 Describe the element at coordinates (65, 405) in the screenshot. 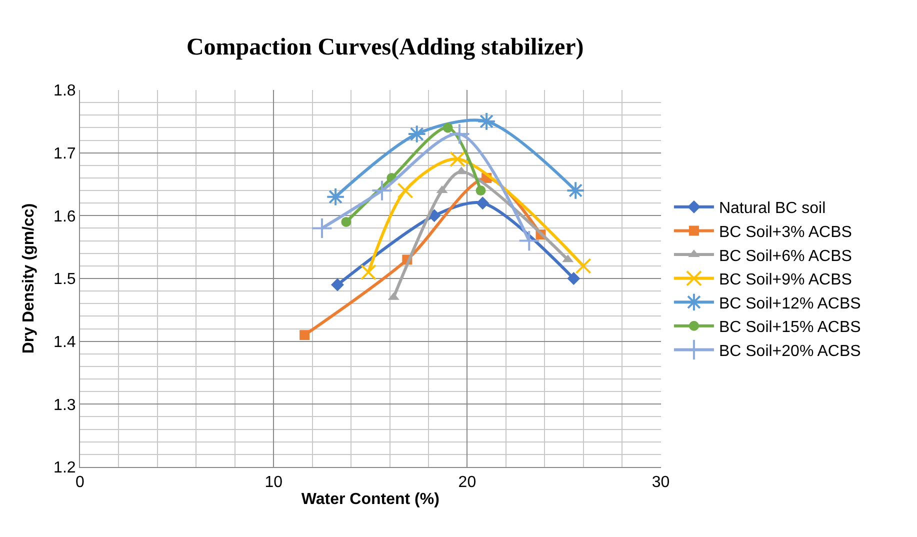

I see `y-tick-label: 1.3` at that location.